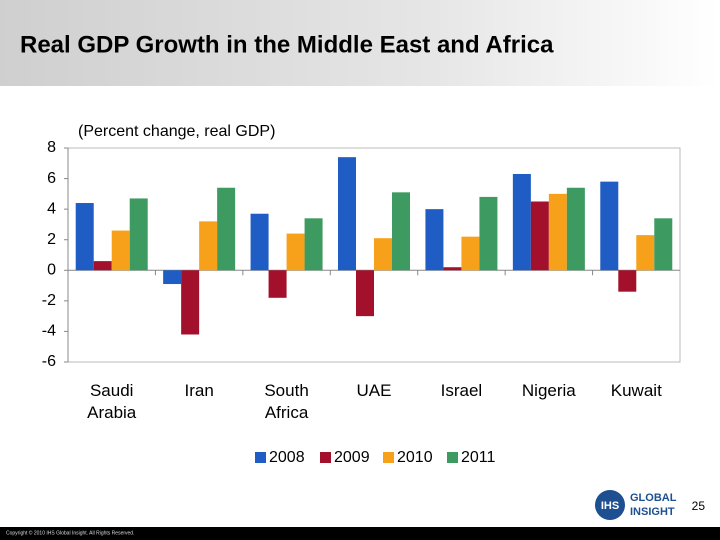  I want to click on legend-label: 2011, so click(478, 457).